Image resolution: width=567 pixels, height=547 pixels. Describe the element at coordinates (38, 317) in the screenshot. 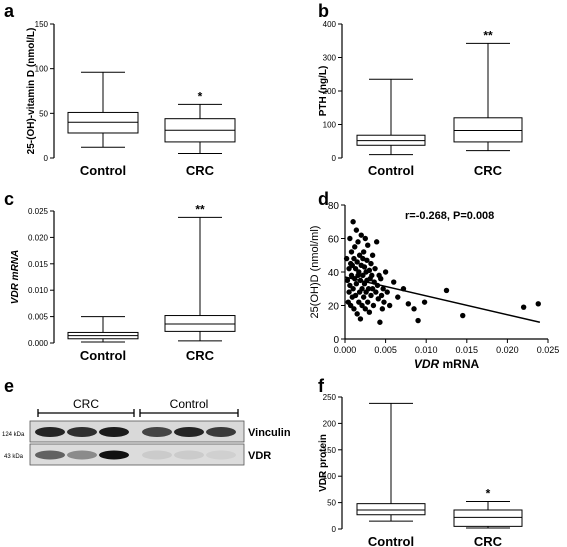

I see `y-tick-label: 0.005` at that location.